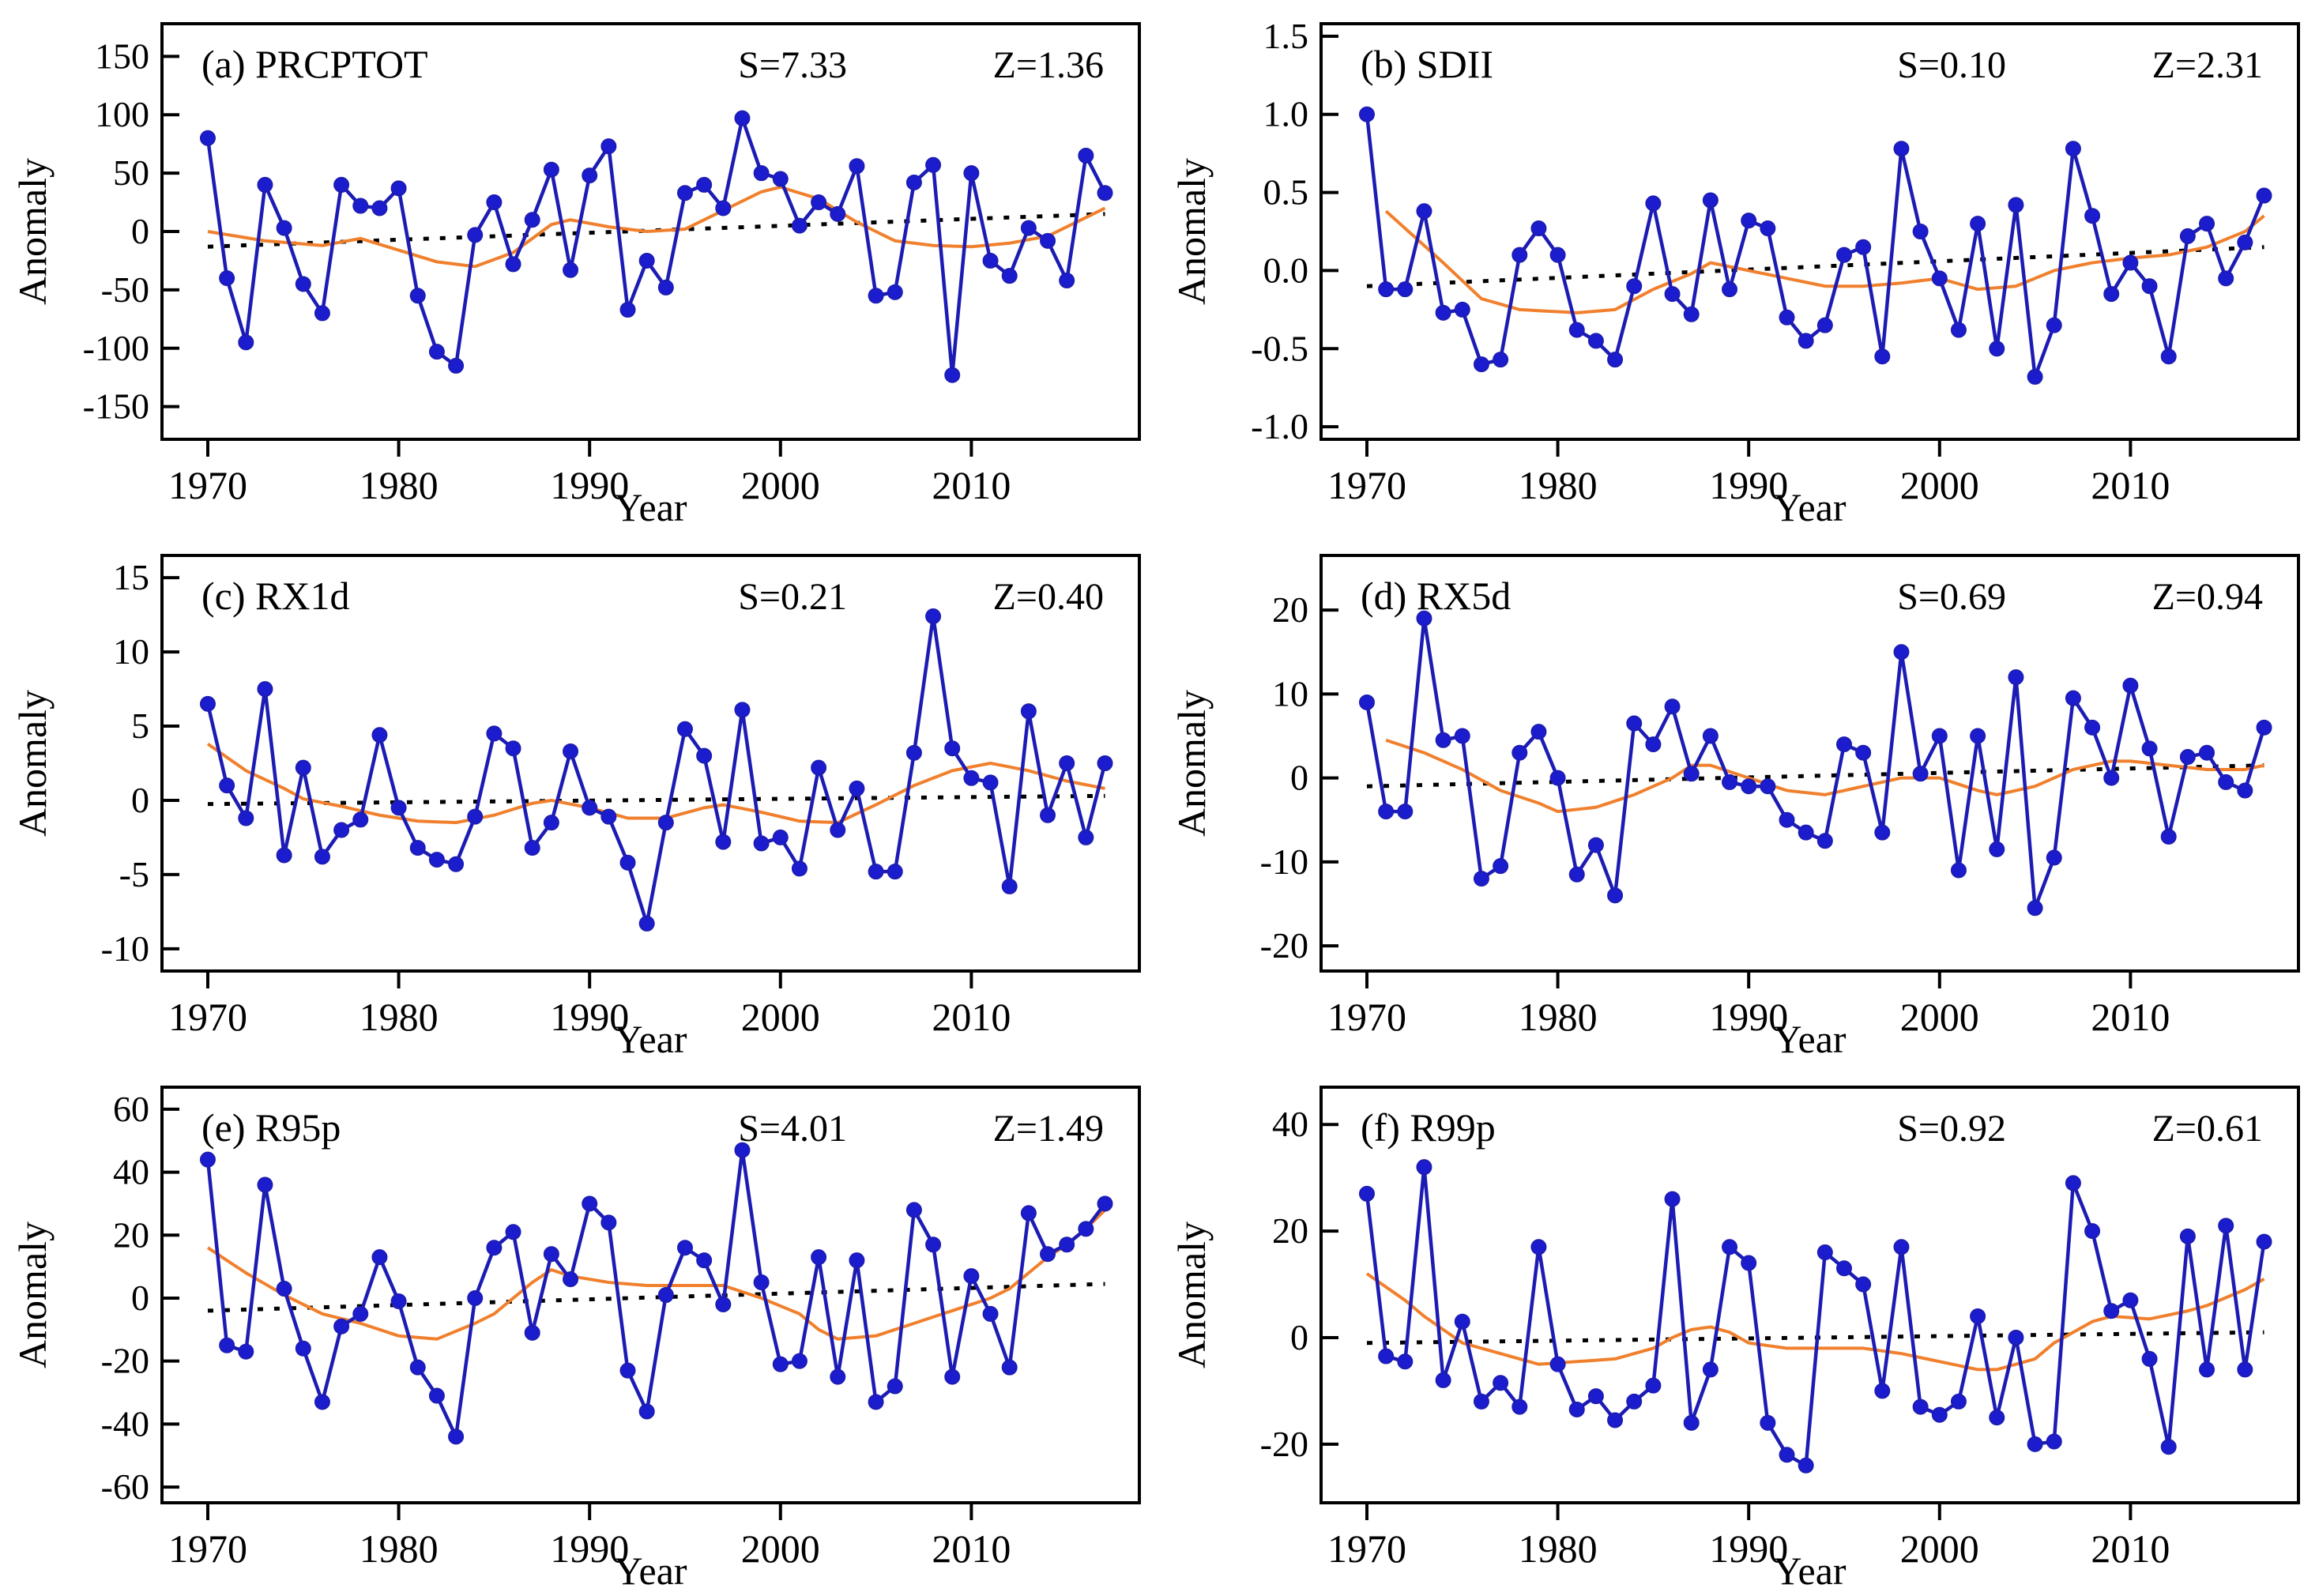  I want to click on y-tick-label: 150, so click(122, 56).